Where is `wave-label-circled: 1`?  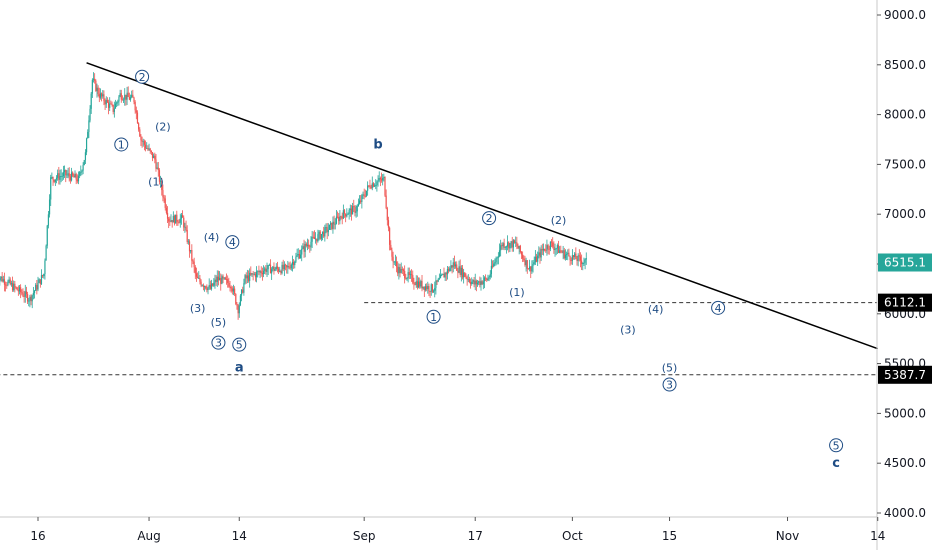 wave-label-circled: 1 is located at coordinates (121, 144).